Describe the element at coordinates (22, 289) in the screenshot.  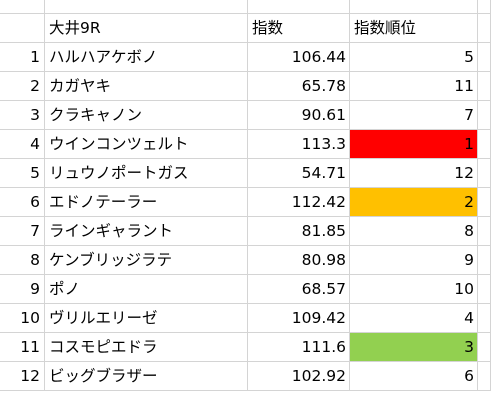
I see `row-number-cell: 9` at that location.